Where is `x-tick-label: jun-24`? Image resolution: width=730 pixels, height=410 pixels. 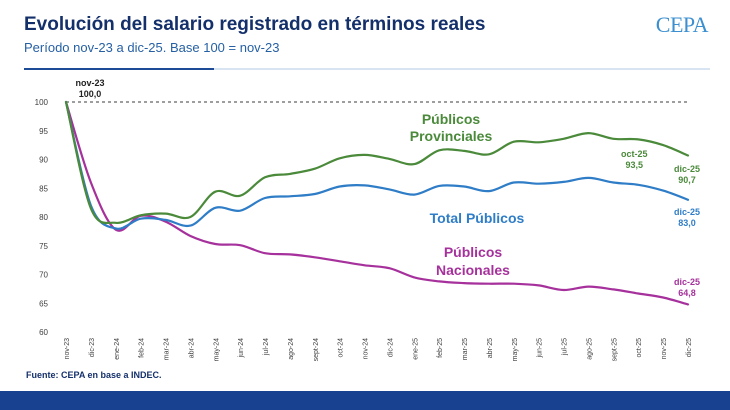
x-tick-label: jun-24 is located at coordinates (241, 348).